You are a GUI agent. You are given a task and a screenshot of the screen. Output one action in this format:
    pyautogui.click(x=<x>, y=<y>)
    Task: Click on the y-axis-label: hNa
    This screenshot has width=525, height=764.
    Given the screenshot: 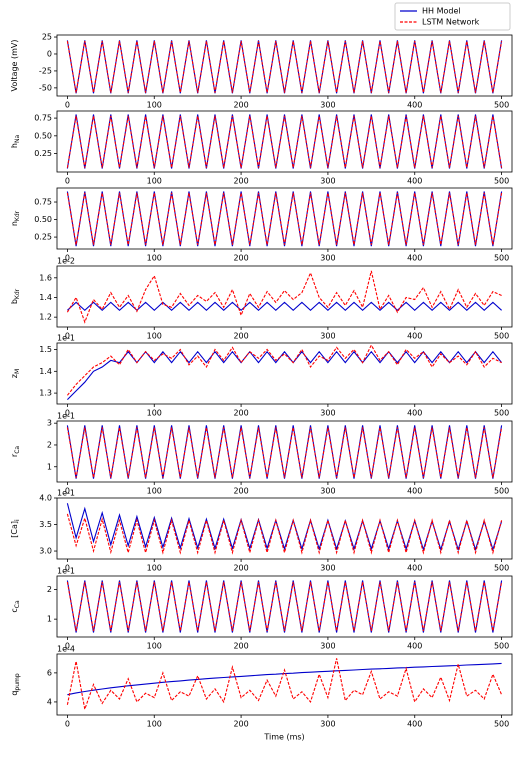 What is the action you would take?
    pyautogui.click(x=16, y=142)
    